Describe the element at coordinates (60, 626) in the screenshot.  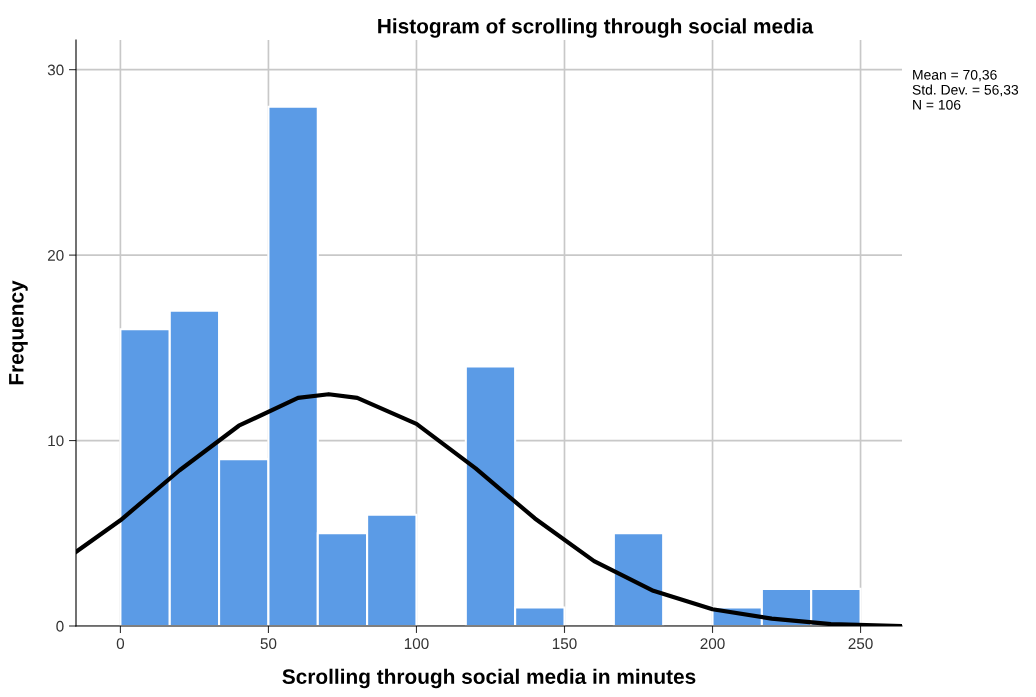
I see `y-tick-label: 0` at that location.